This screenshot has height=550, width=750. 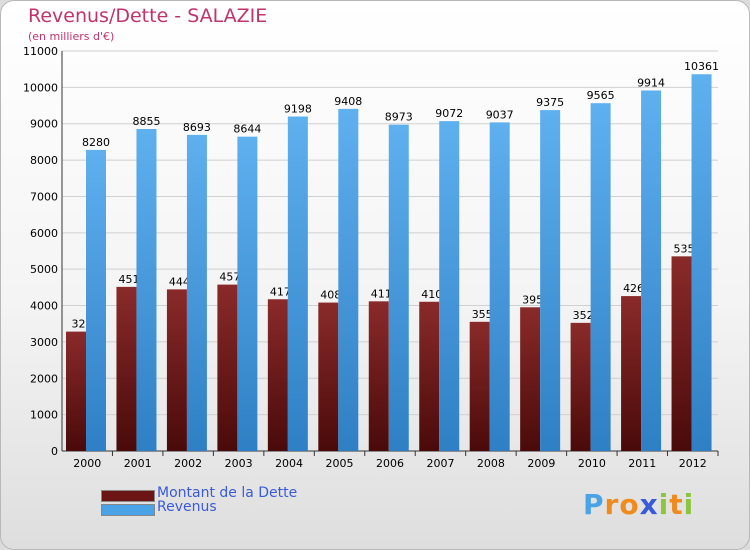 What do you see at coordinates (390, 463) in the screenshot?
I see `x-tick-label: 2006` at bounding box center [390, 463].